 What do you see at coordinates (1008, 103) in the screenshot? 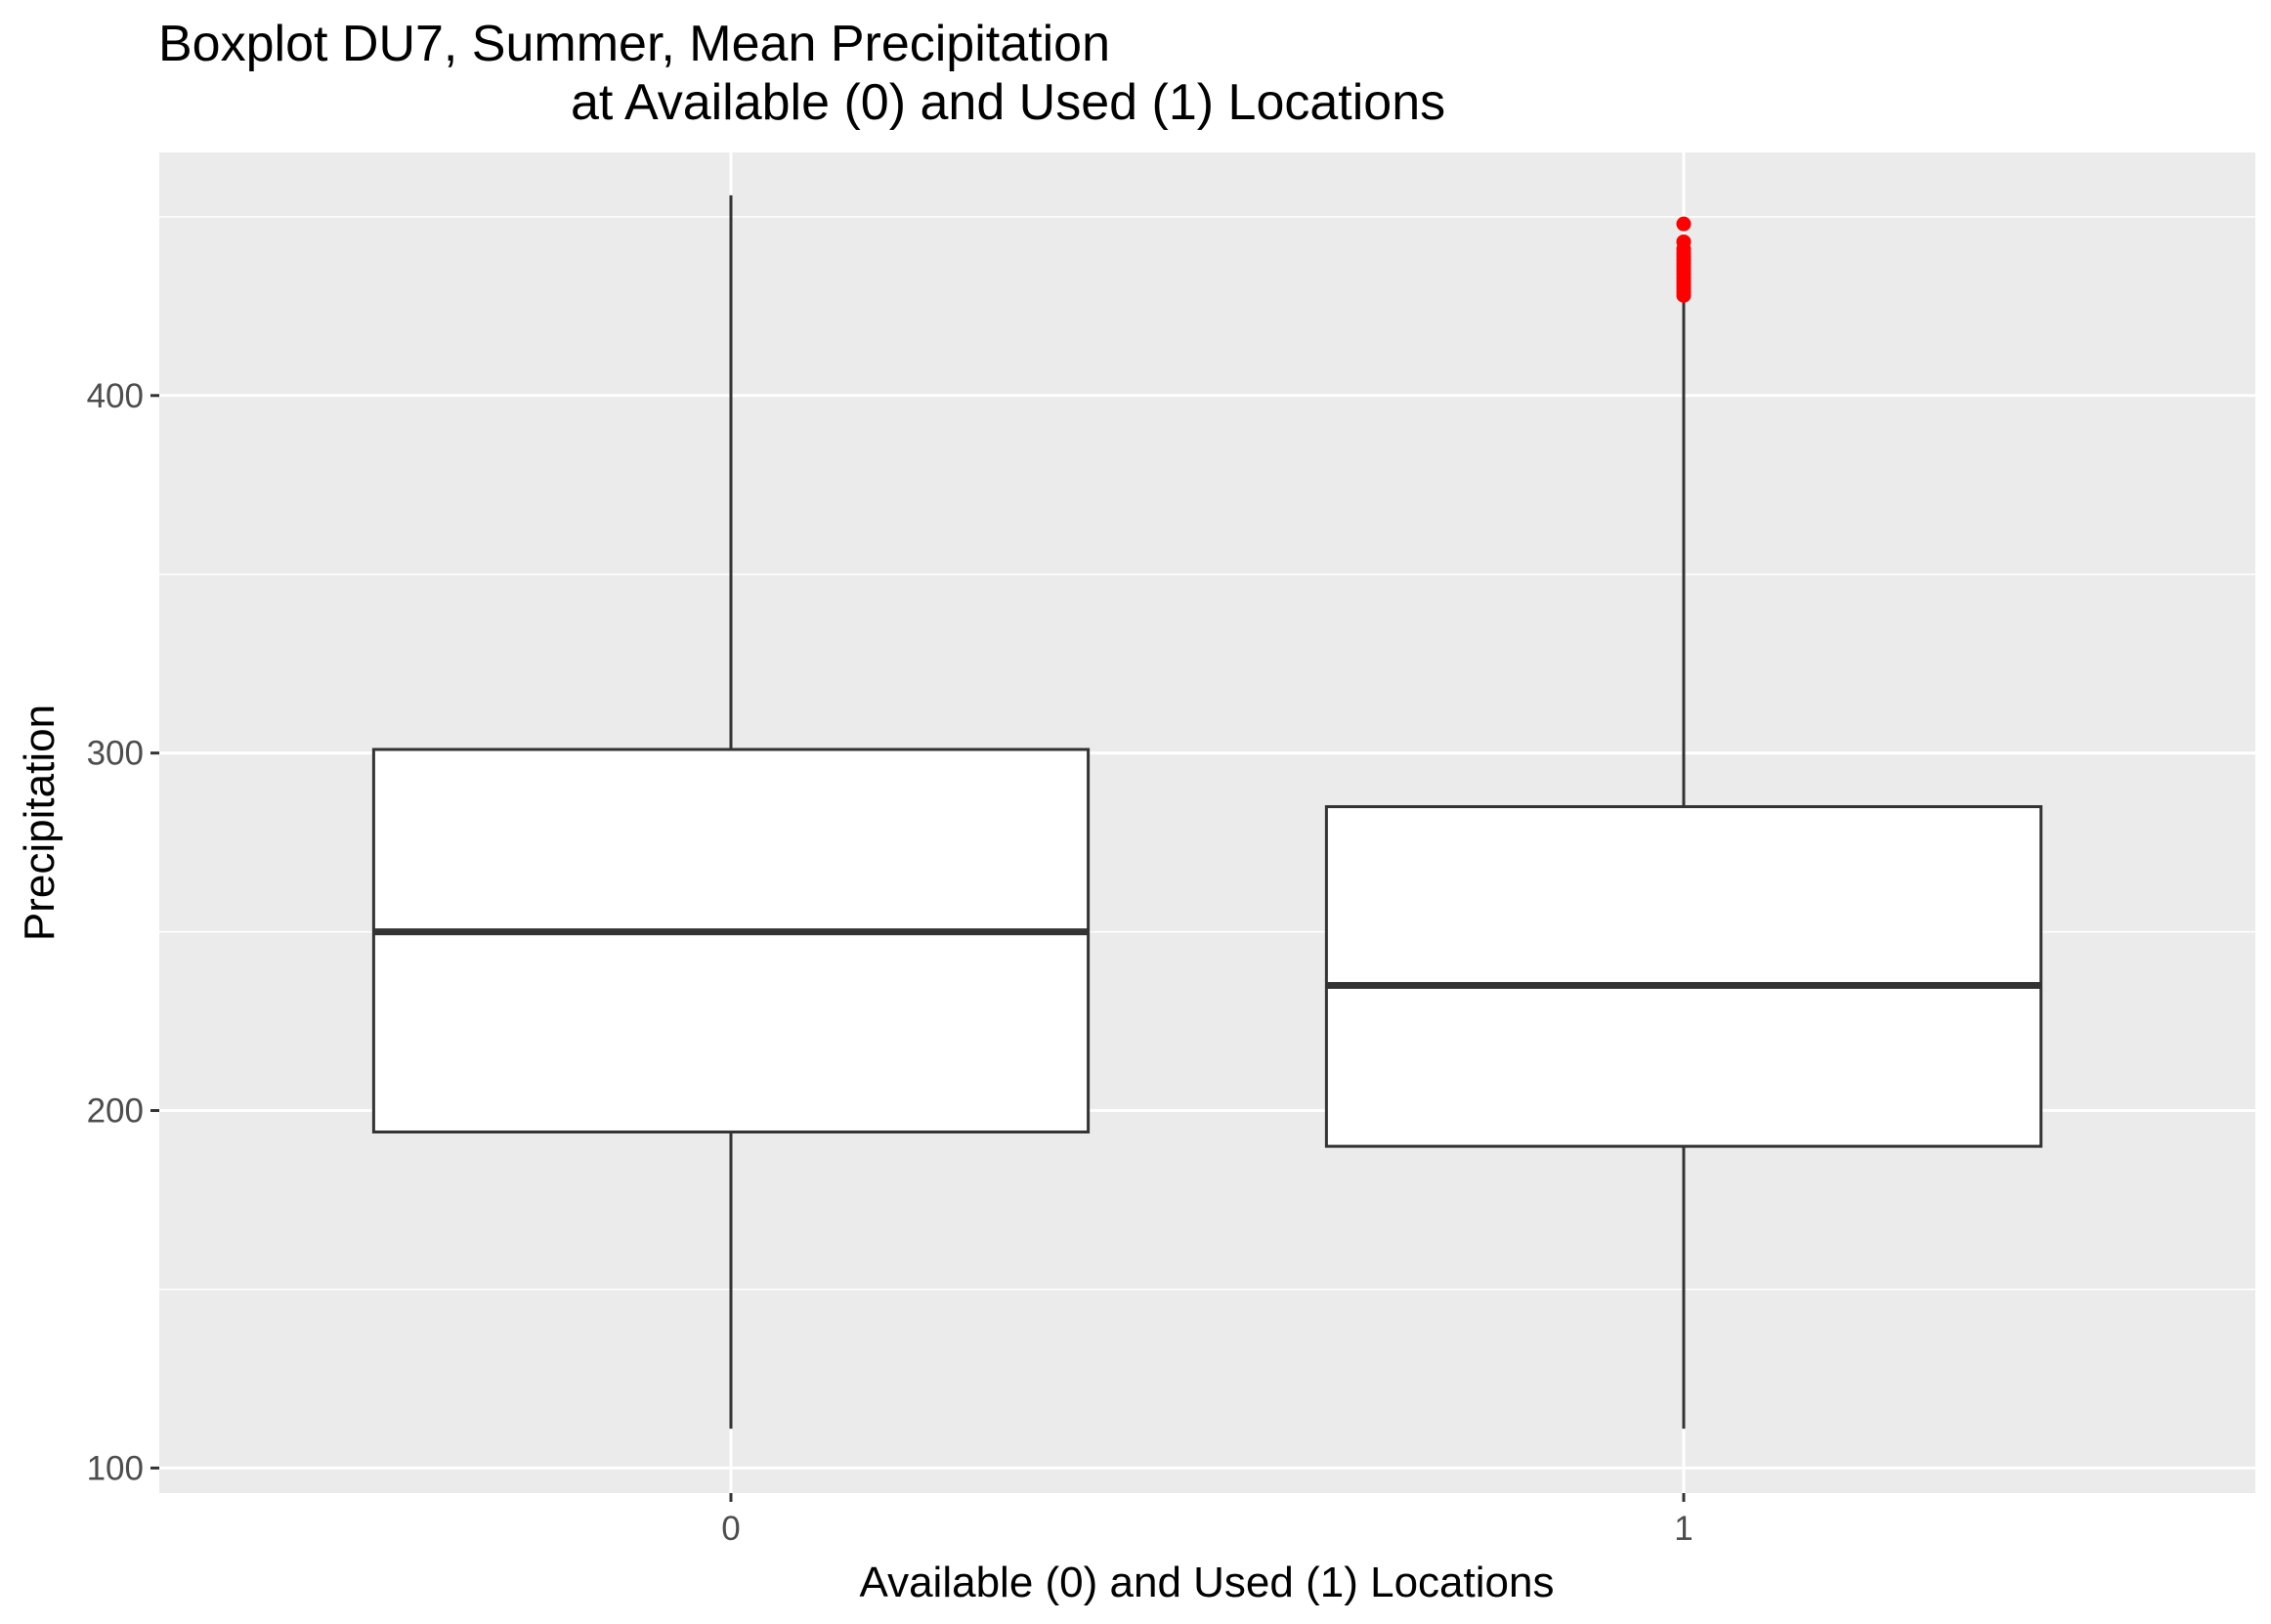
I see `chart-subtitle: at Available (0) and Used (1) Locations` at bounding box center [1008, 103].